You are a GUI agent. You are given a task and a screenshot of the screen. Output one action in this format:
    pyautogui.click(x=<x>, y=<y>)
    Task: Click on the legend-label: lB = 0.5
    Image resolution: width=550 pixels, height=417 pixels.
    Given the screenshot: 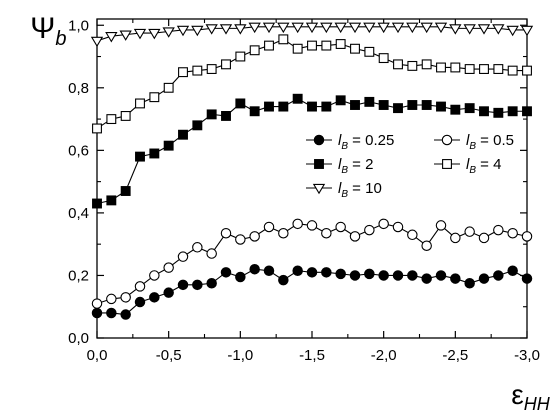 What is the action you would take?
    pyautogui.click(x=490, y=142)
    